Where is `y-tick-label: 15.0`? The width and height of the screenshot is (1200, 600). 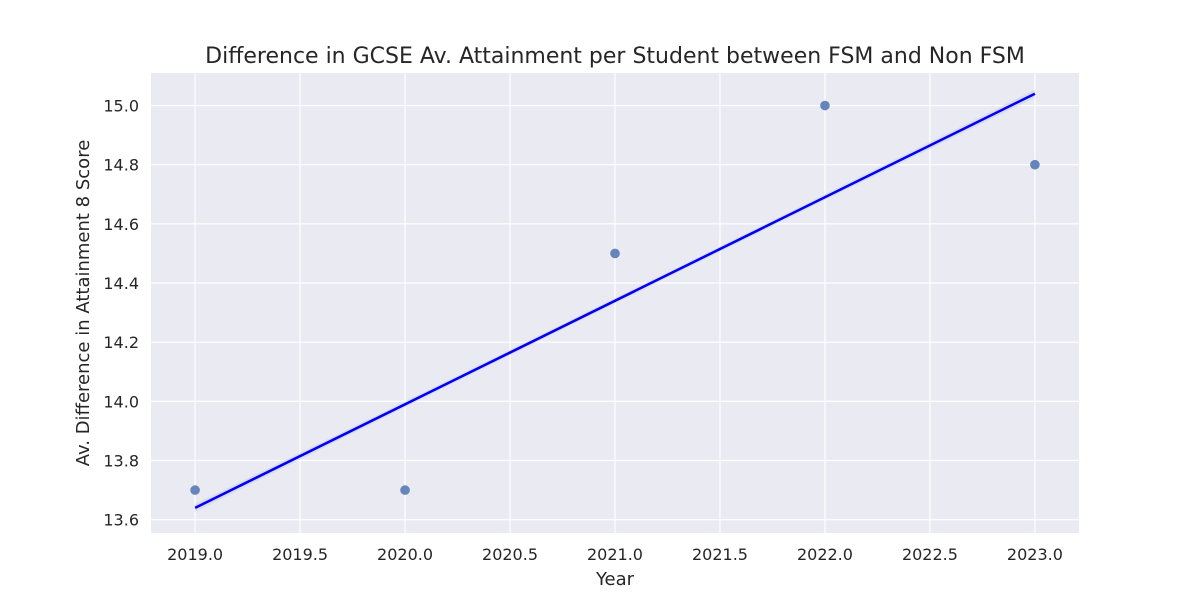 y-tick-label: 15.0 is located at coordinates (121, 106).